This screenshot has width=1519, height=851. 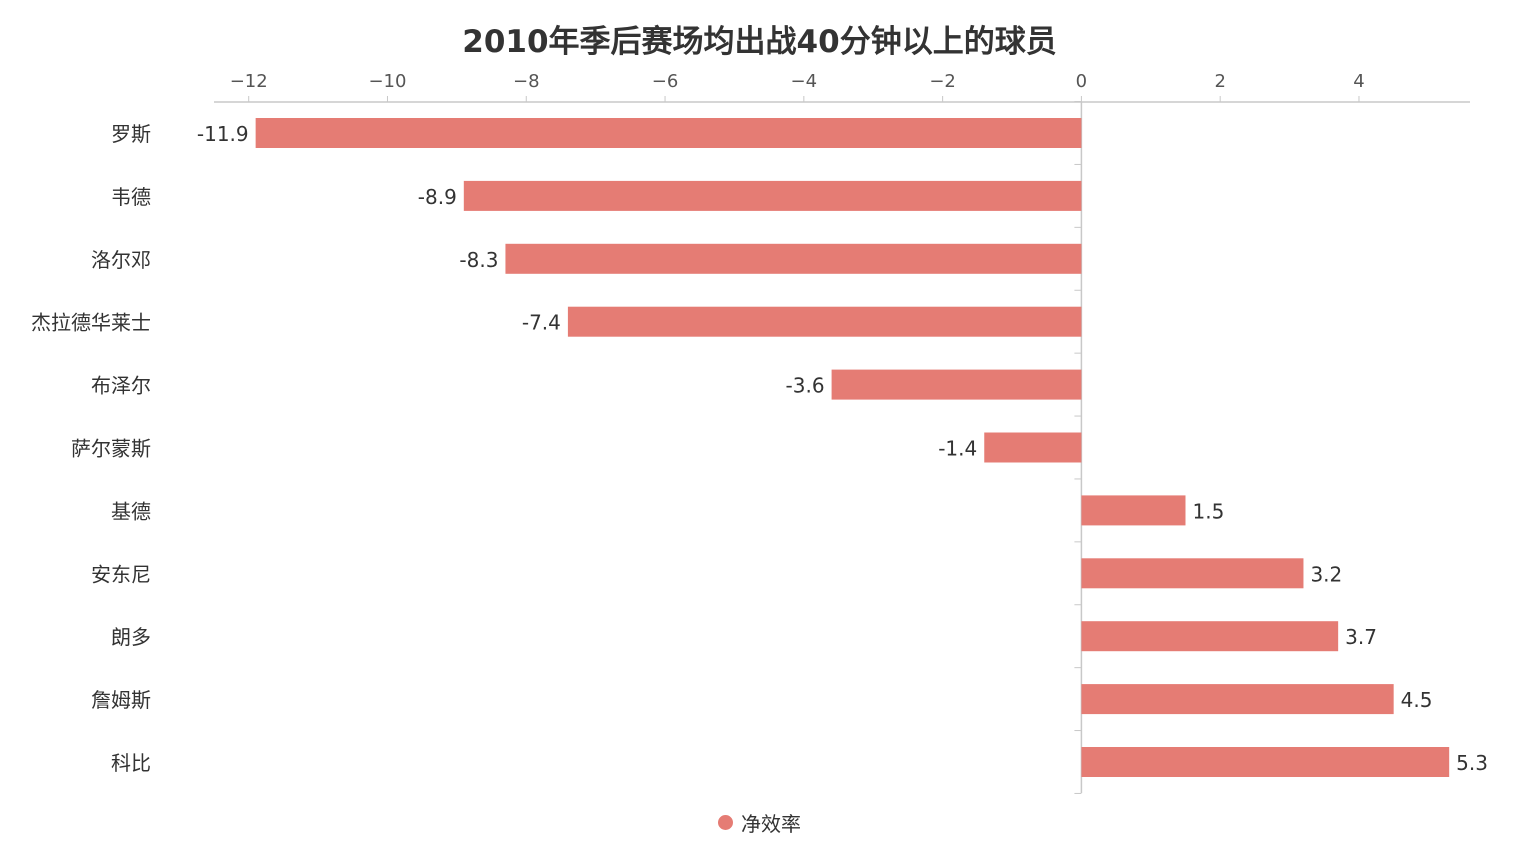 What do you see at coordinates (1081, 81) in the screenshot?
I see `x-tick-label: 0` at bounding box center [1081, 81].